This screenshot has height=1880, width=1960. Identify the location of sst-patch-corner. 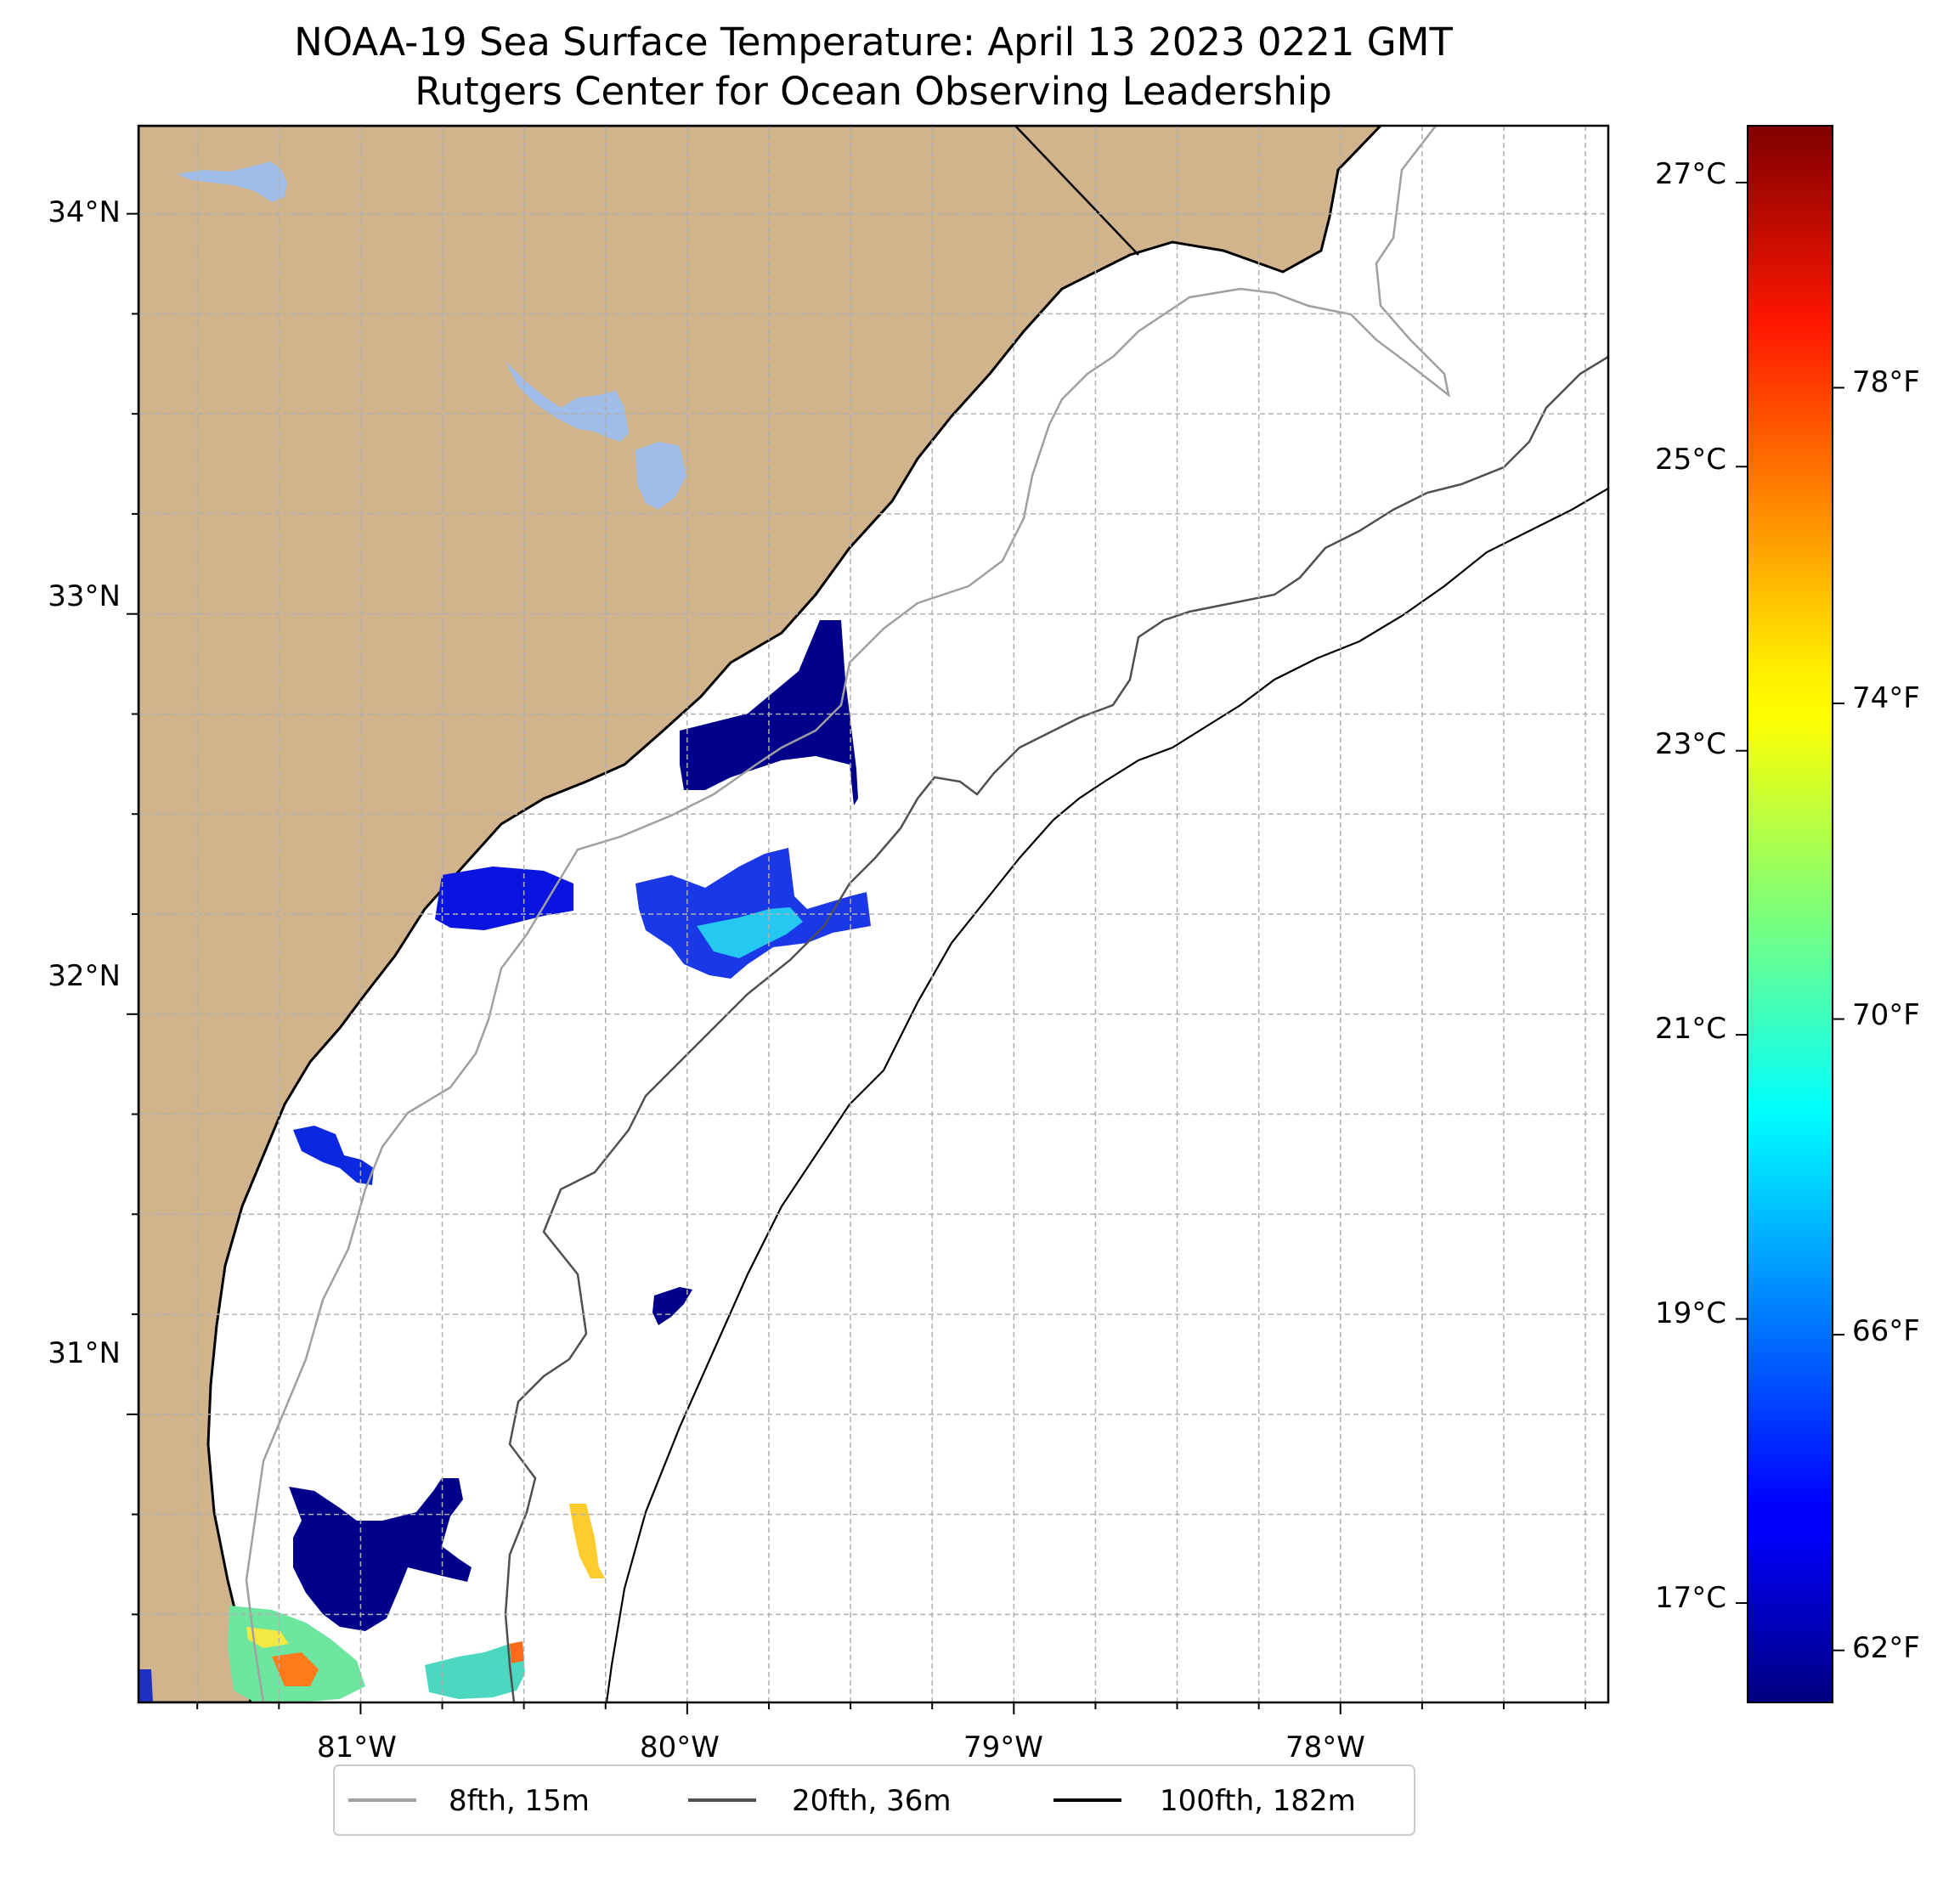
(145, 1686).